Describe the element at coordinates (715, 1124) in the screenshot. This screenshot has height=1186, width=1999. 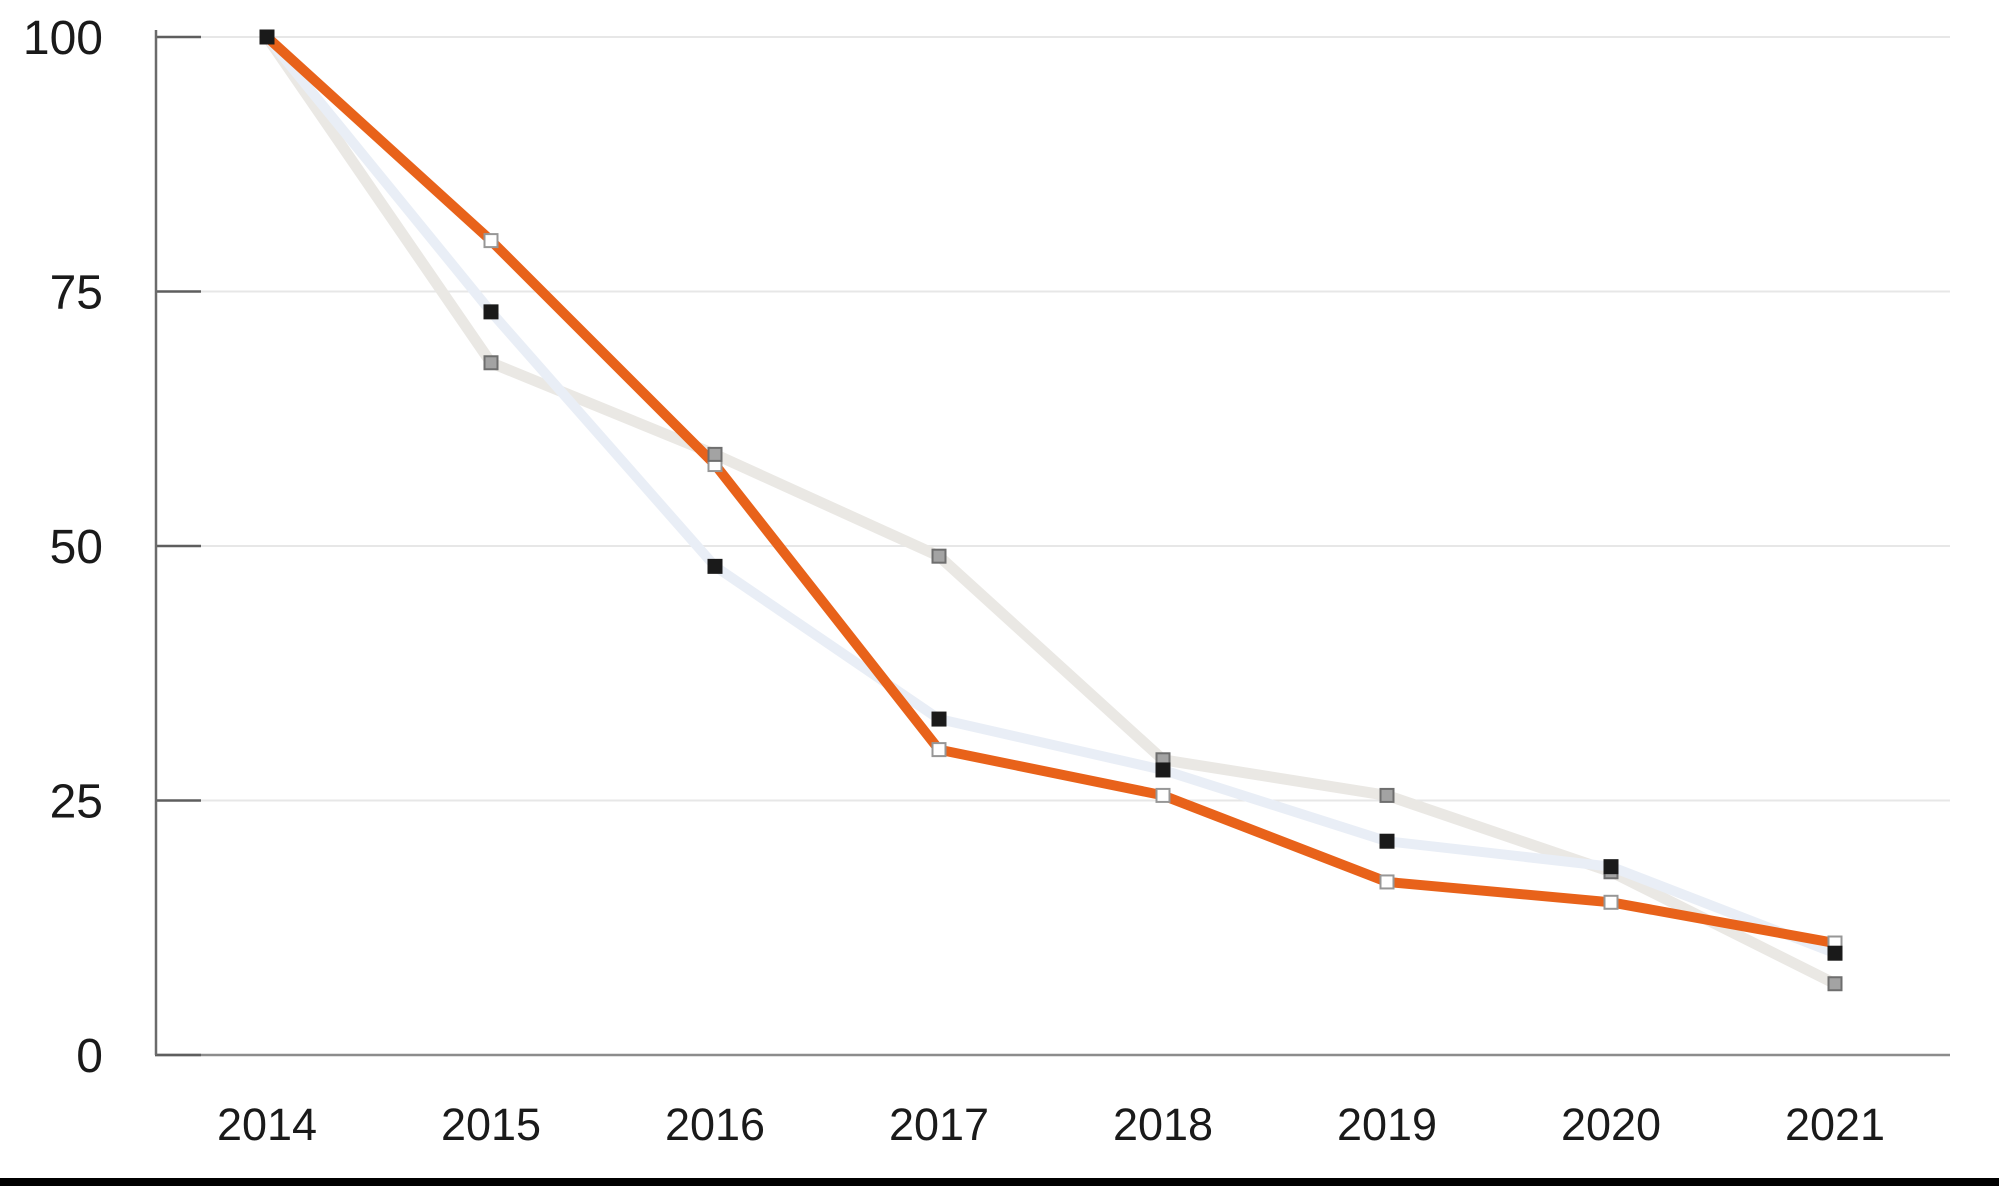
I see `x-tick-label: 2016` at that location.